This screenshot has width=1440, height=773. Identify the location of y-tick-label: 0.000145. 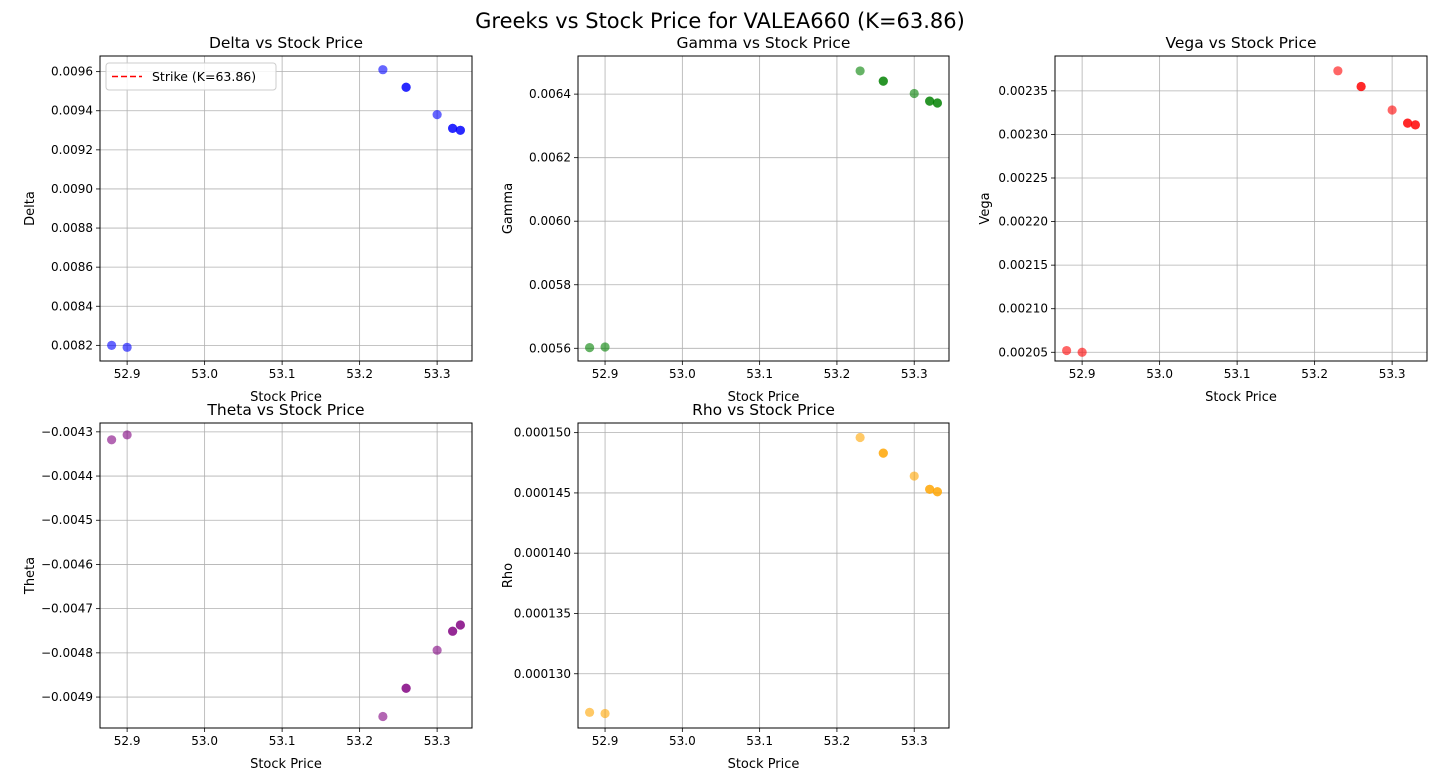
(542, 493).